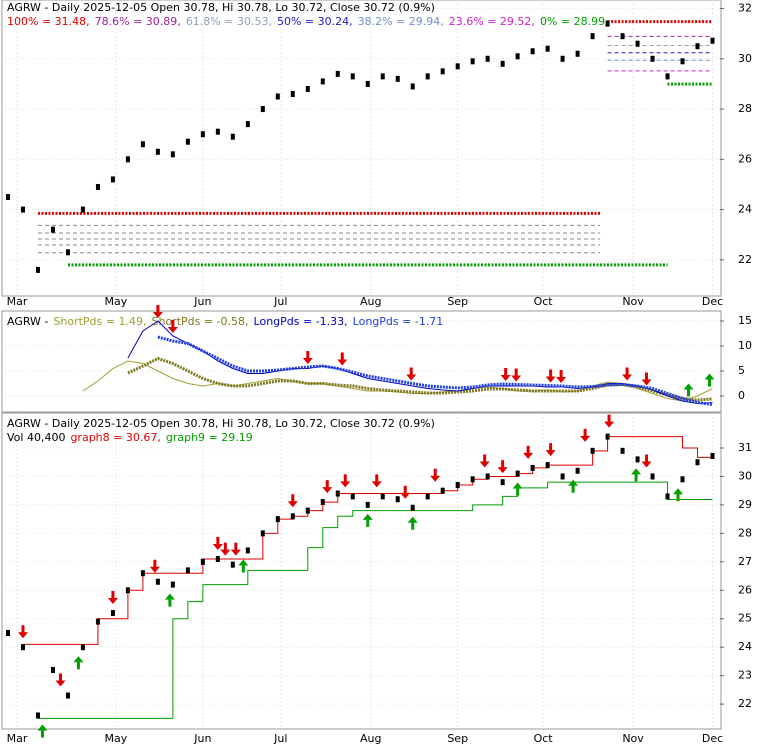 This screenshot has height=745, width=780. I want to click on y-tick-label: 30, so click(745, 475).